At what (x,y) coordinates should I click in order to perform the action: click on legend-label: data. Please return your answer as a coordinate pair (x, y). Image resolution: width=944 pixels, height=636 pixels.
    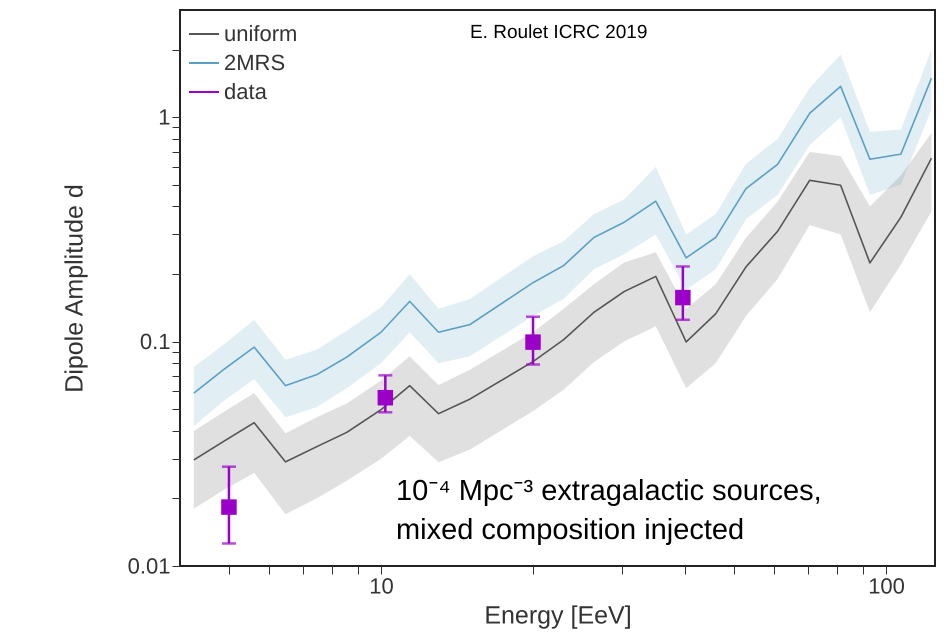
    Looking at the image, I should click on (246, 91).